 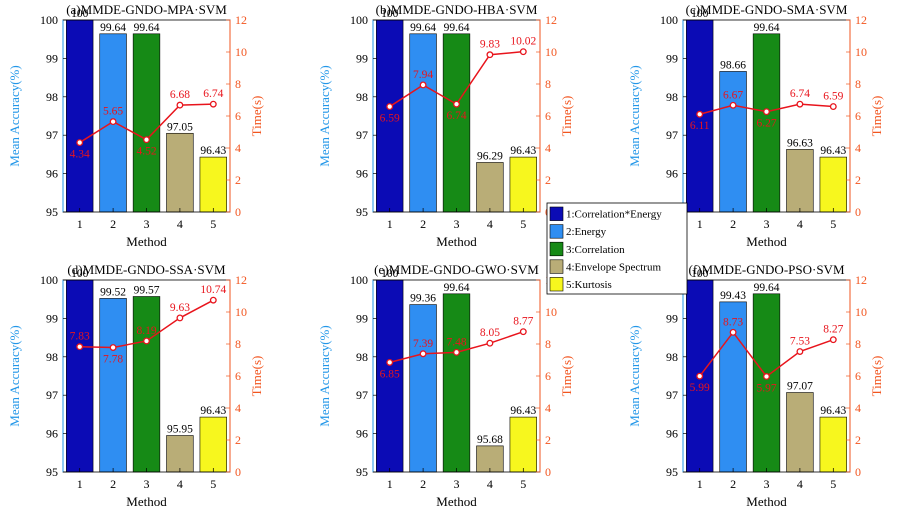 What do you see at coordinates (180, 95) in the screenshot?
I see `time-value-label: 6.68` at bounding box center [180, 95].